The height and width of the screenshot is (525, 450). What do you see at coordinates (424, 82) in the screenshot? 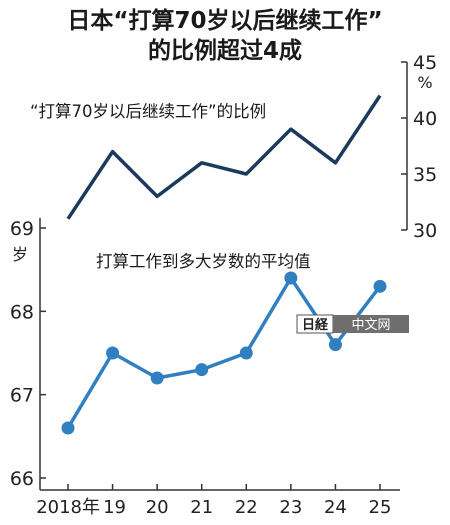
I see `right-y-axis-unit: %` at bounding box center [424, 82].